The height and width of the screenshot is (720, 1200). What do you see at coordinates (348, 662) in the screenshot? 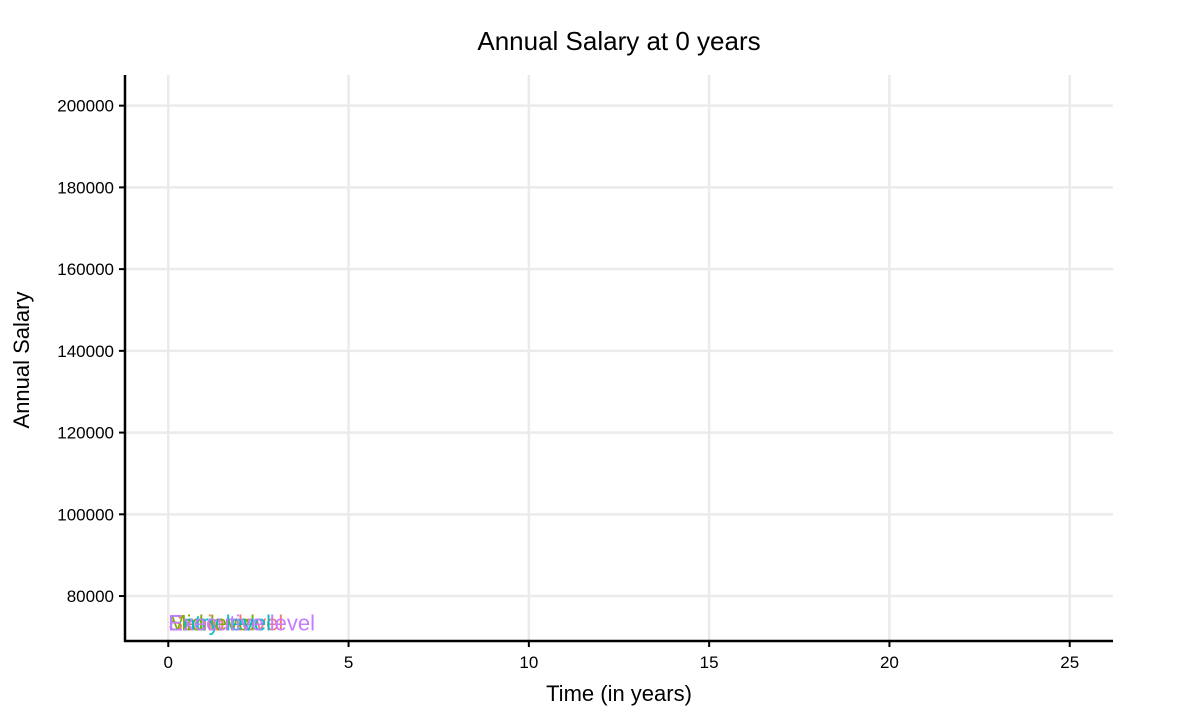
I see `x-tick-label: 5` at bounding box center [348, 662].